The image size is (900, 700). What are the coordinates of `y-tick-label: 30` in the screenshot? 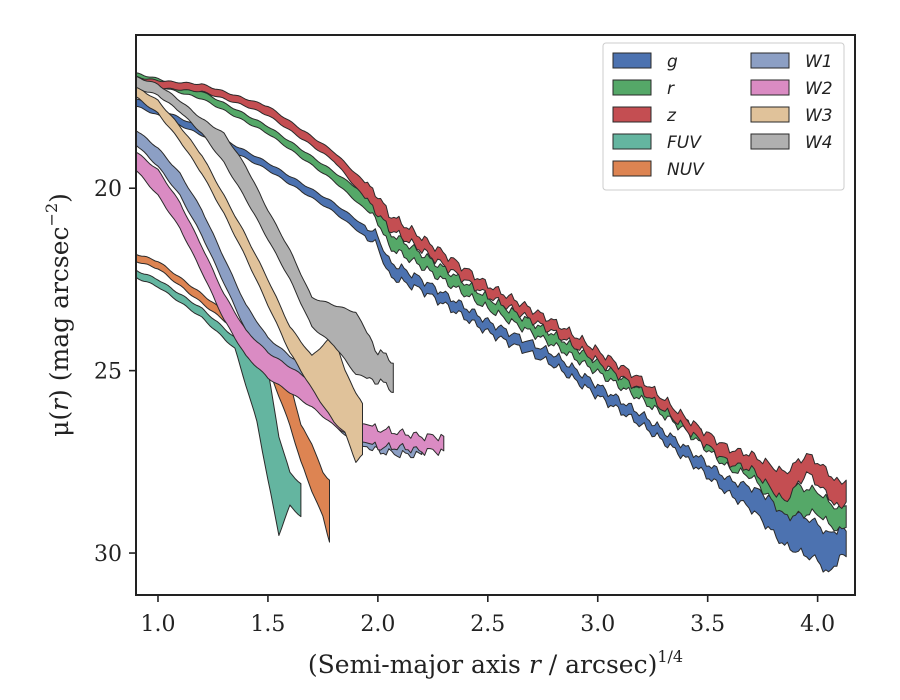 It's located at (108, 554).